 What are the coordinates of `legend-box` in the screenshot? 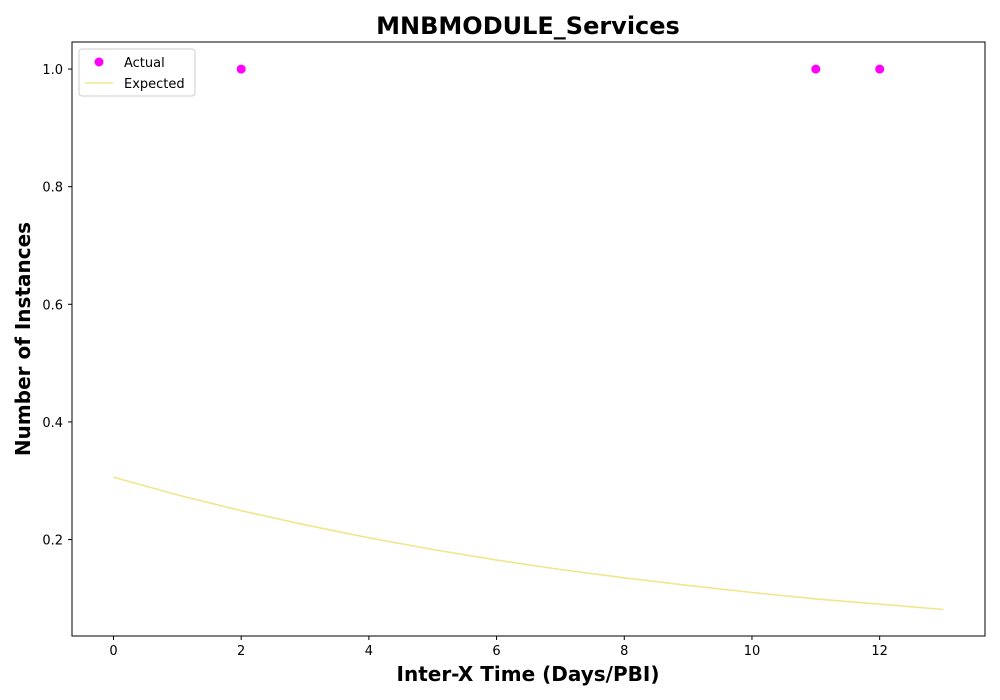 It's located at (137, 72).